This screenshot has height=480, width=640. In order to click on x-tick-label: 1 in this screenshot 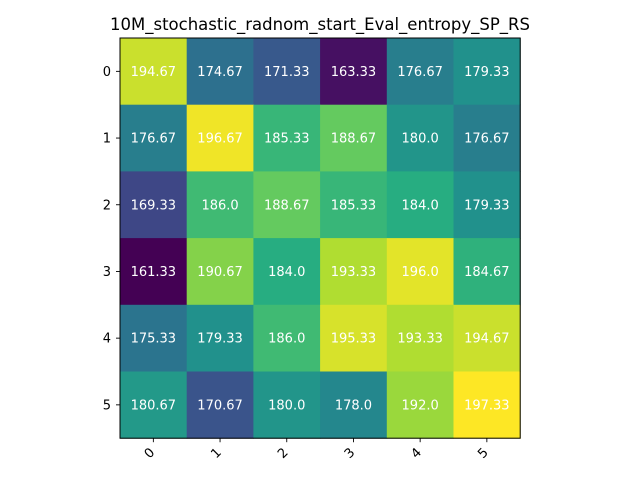, I will do `click(216, 453)`.